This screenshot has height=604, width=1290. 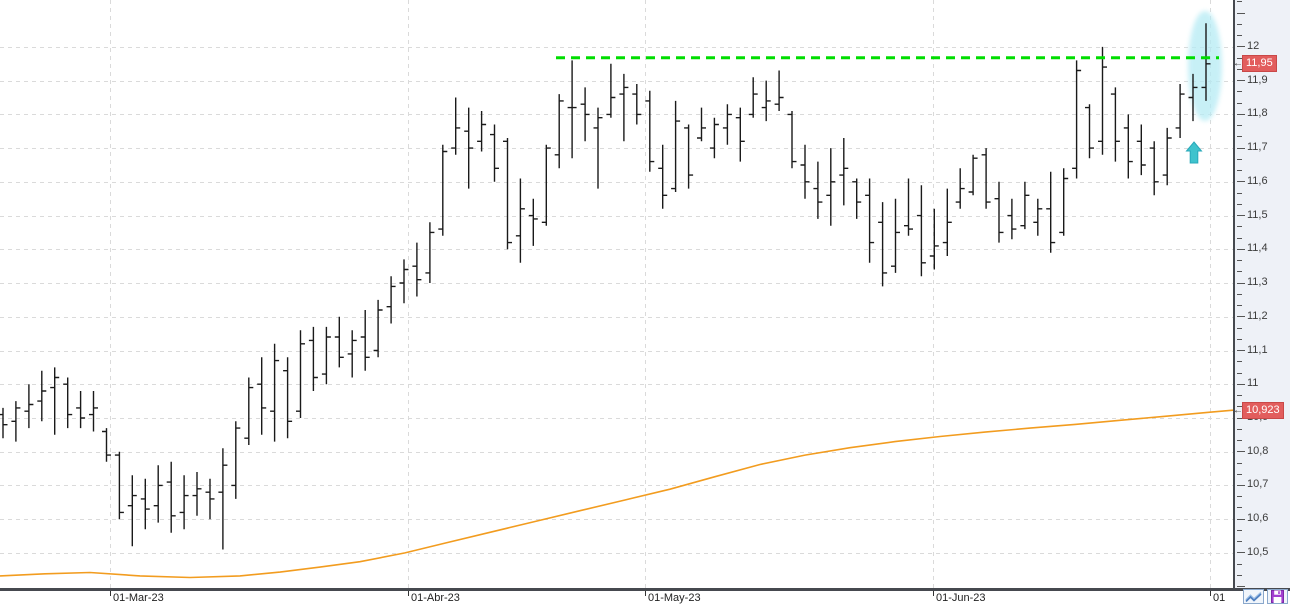 I want to click on floppy-icon, so click(x=1277, y=596).